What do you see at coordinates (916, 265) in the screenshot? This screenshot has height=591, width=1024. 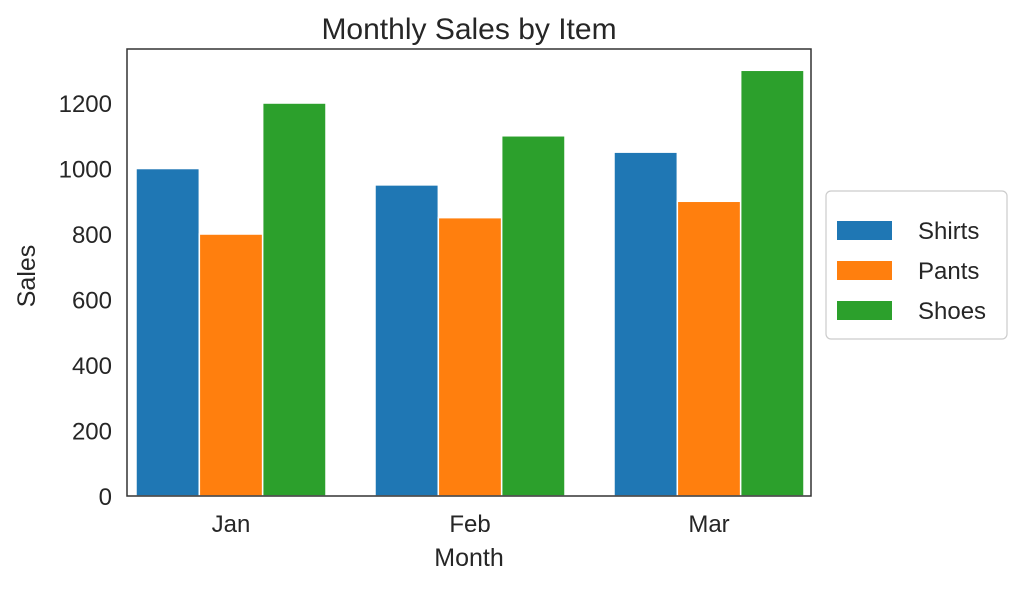 I see `legend: Shirts Pants Shoes` at bounding box center [916, 265].